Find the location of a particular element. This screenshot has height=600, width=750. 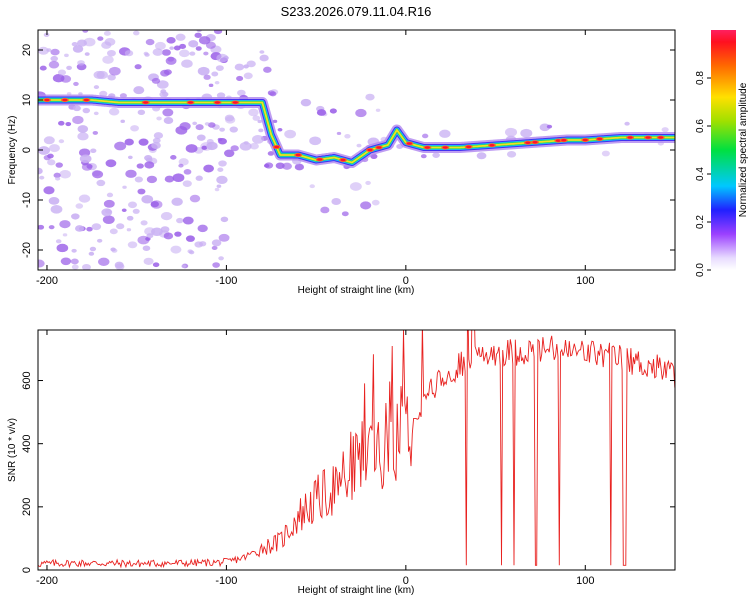

spectrogram-ytick-label: 10 is located at coordinates (27, 100).